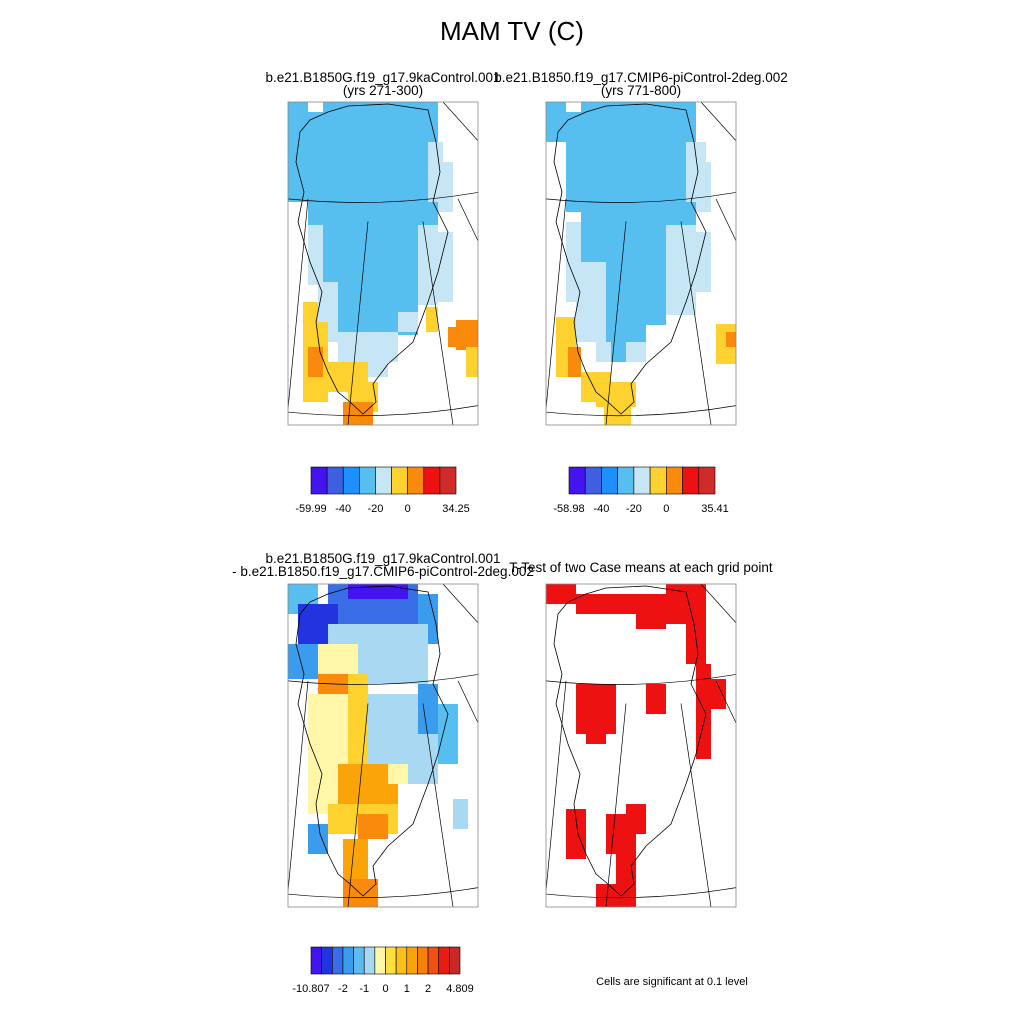 The image size is (1024, 1029). Describe the element at coordinates (310, 509) in the screenshot. I see `colorbar-label: -59.99` at that location.